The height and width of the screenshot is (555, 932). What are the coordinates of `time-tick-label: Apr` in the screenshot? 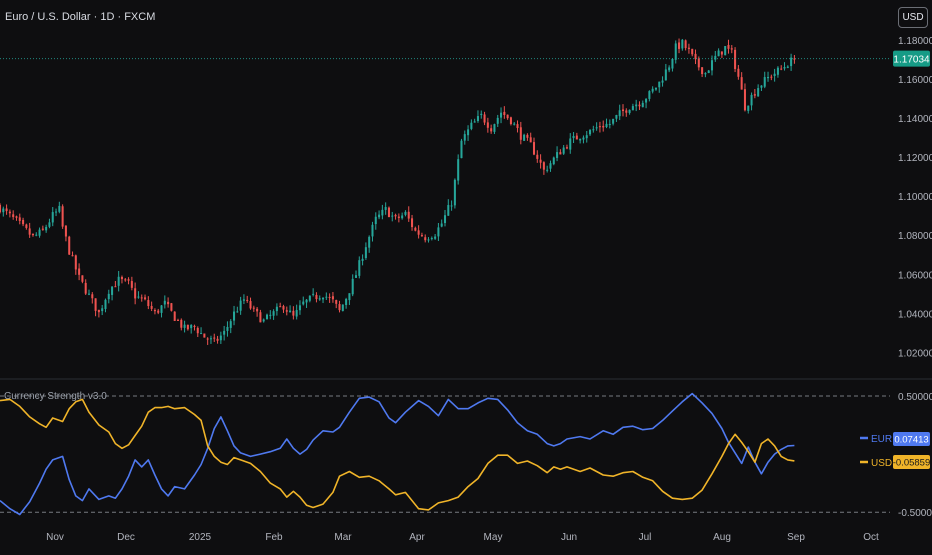 It's located at (417, 537).